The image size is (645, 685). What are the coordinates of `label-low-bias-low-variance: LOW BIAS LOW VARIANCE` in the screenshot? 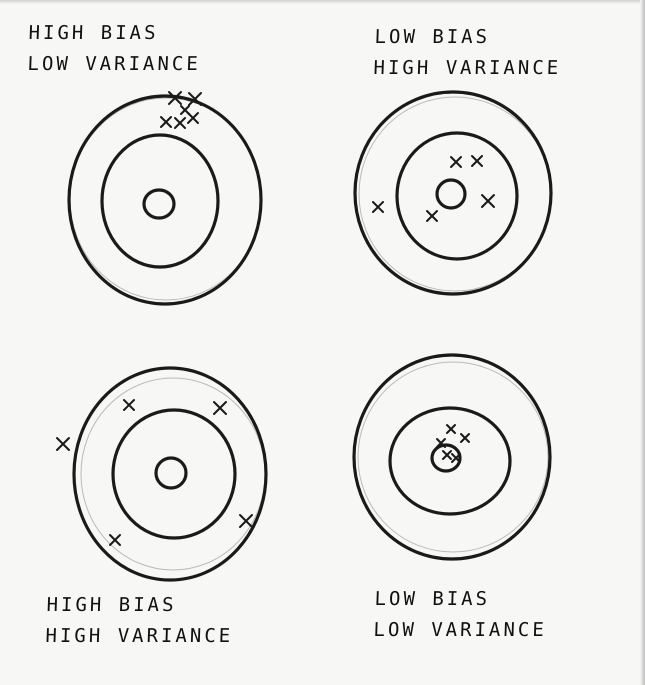 It's located at (460, 615).